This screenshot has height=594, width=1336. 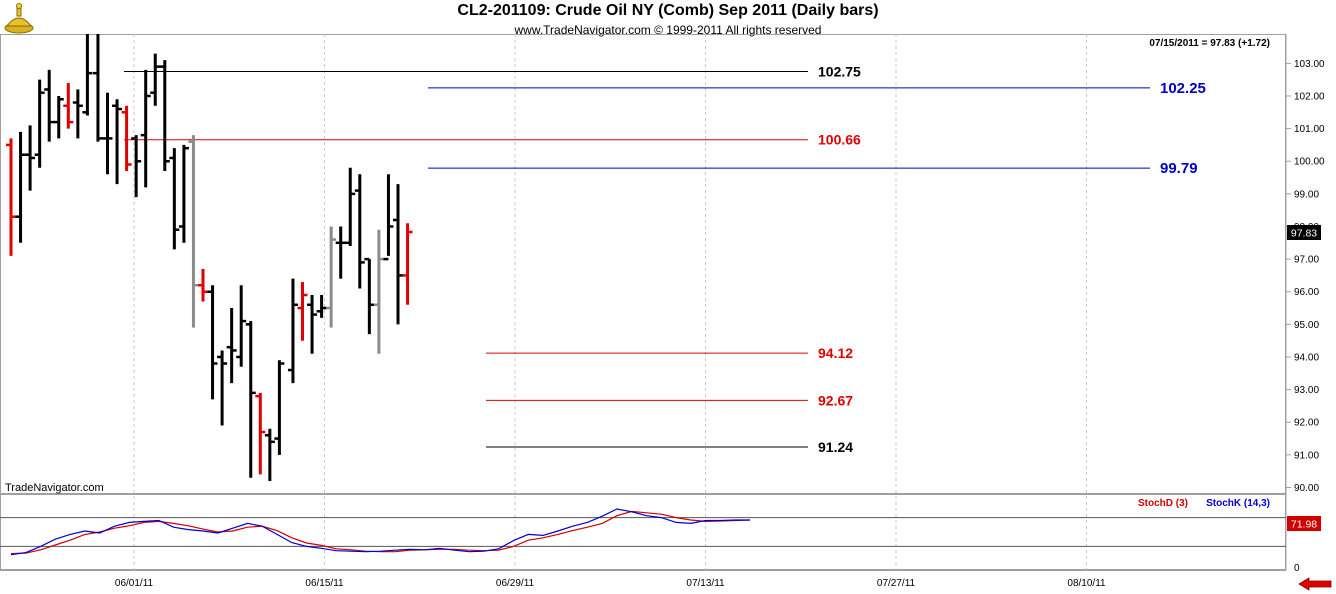 What do you see at coordinates (1309, 96) in the screenshot?
I see `y-tick-label: 102.00` at bounding box center [1309, 96].